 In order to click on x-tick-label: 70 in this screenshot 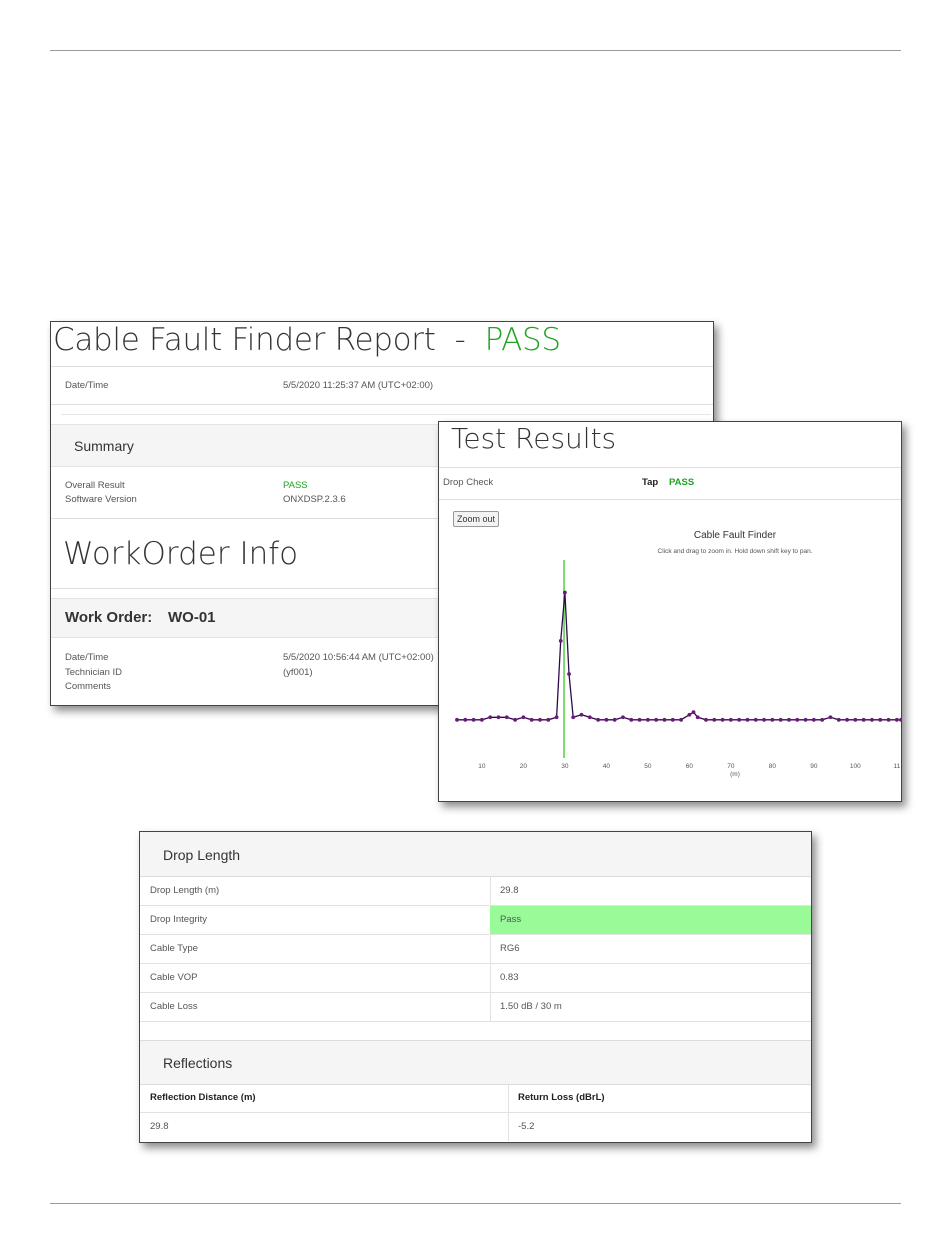, I will do `click(731, 766)`.